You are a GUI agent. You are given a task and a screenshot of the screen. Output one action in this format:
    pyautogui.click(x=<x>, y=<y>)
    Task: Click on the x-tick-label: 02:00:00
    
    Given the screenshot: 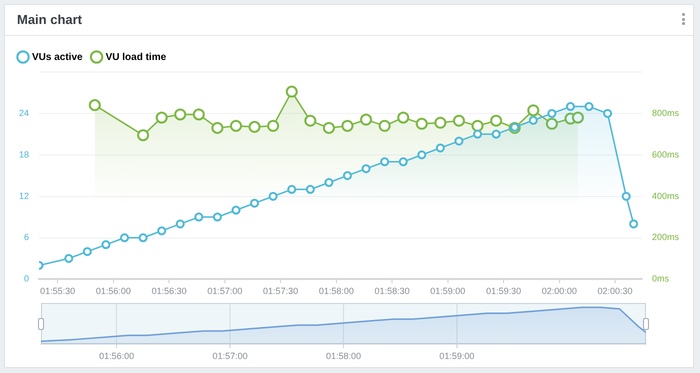 What is the action you would take?
    pyautogui.click(x=559, y=291)
    